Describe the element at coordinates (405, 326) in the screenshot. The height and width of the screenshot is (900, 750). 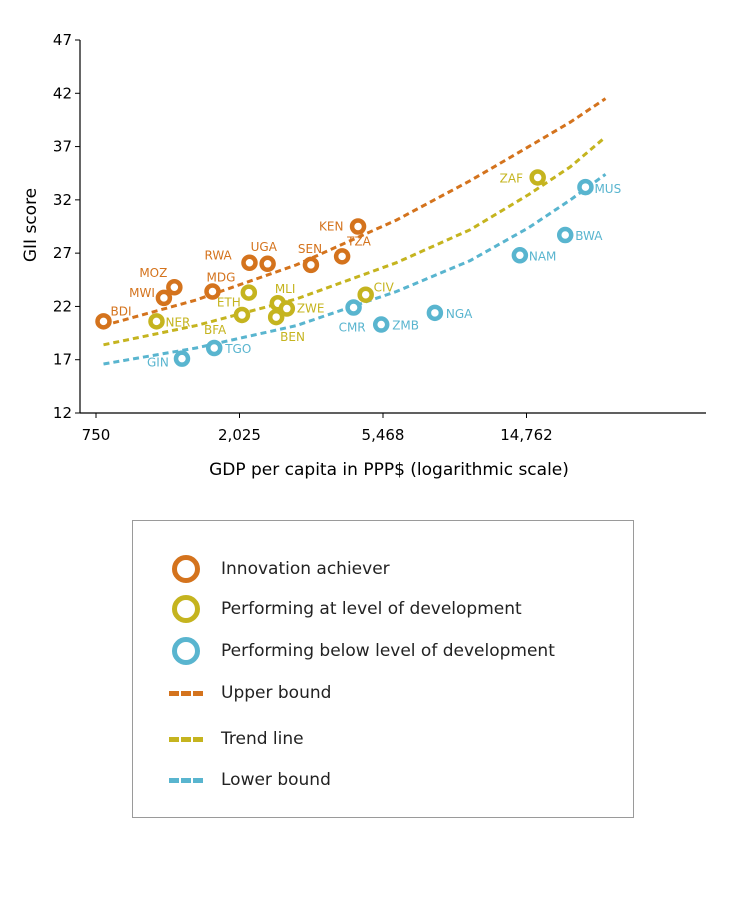
I see `point-label-zmb: ZMB` at that location.